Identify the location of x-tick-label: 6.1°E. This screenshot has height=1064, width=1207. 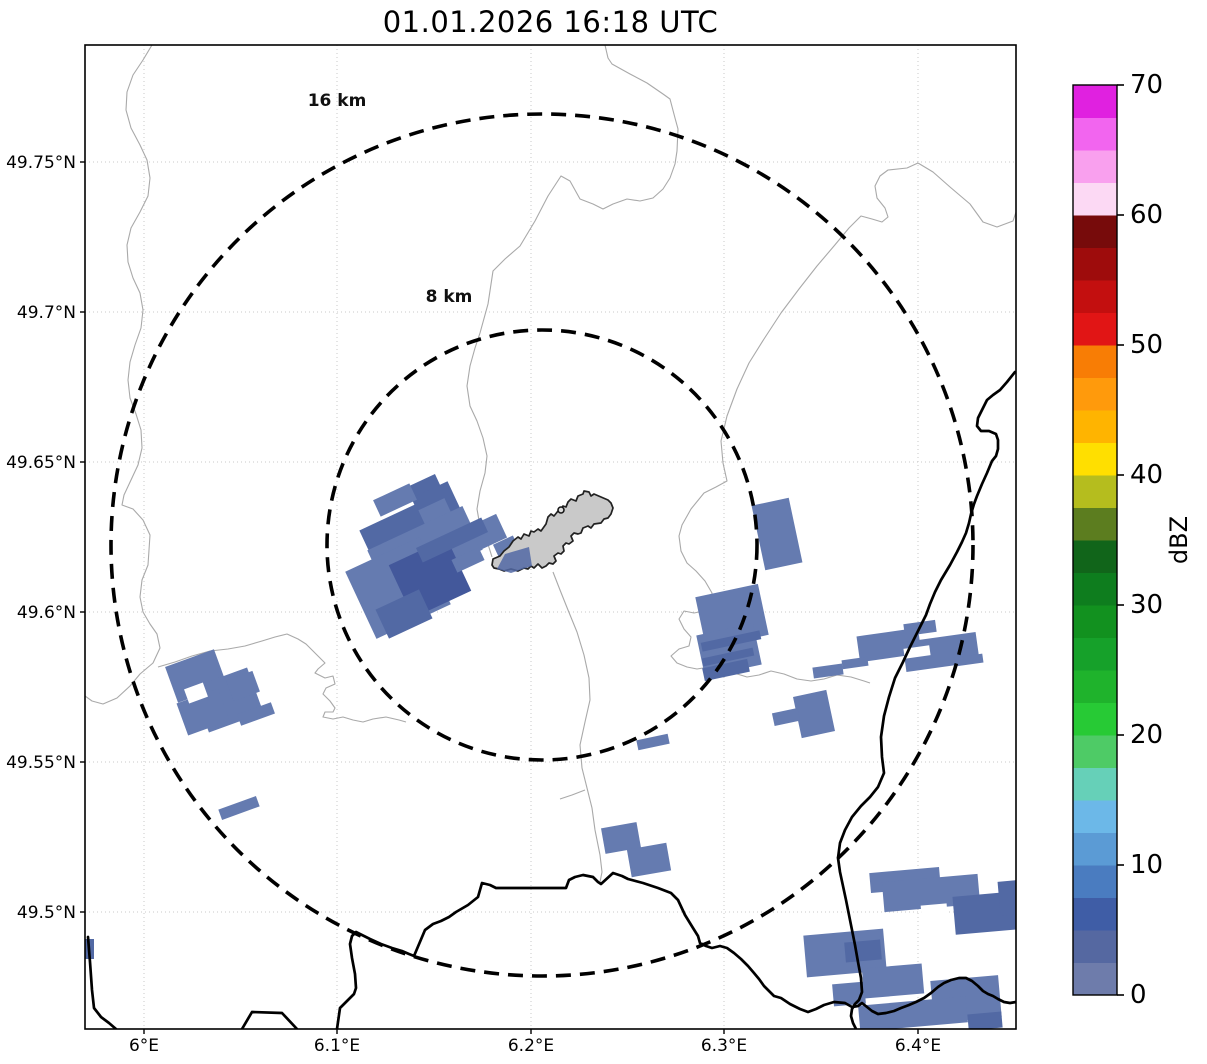
(337, 1046).